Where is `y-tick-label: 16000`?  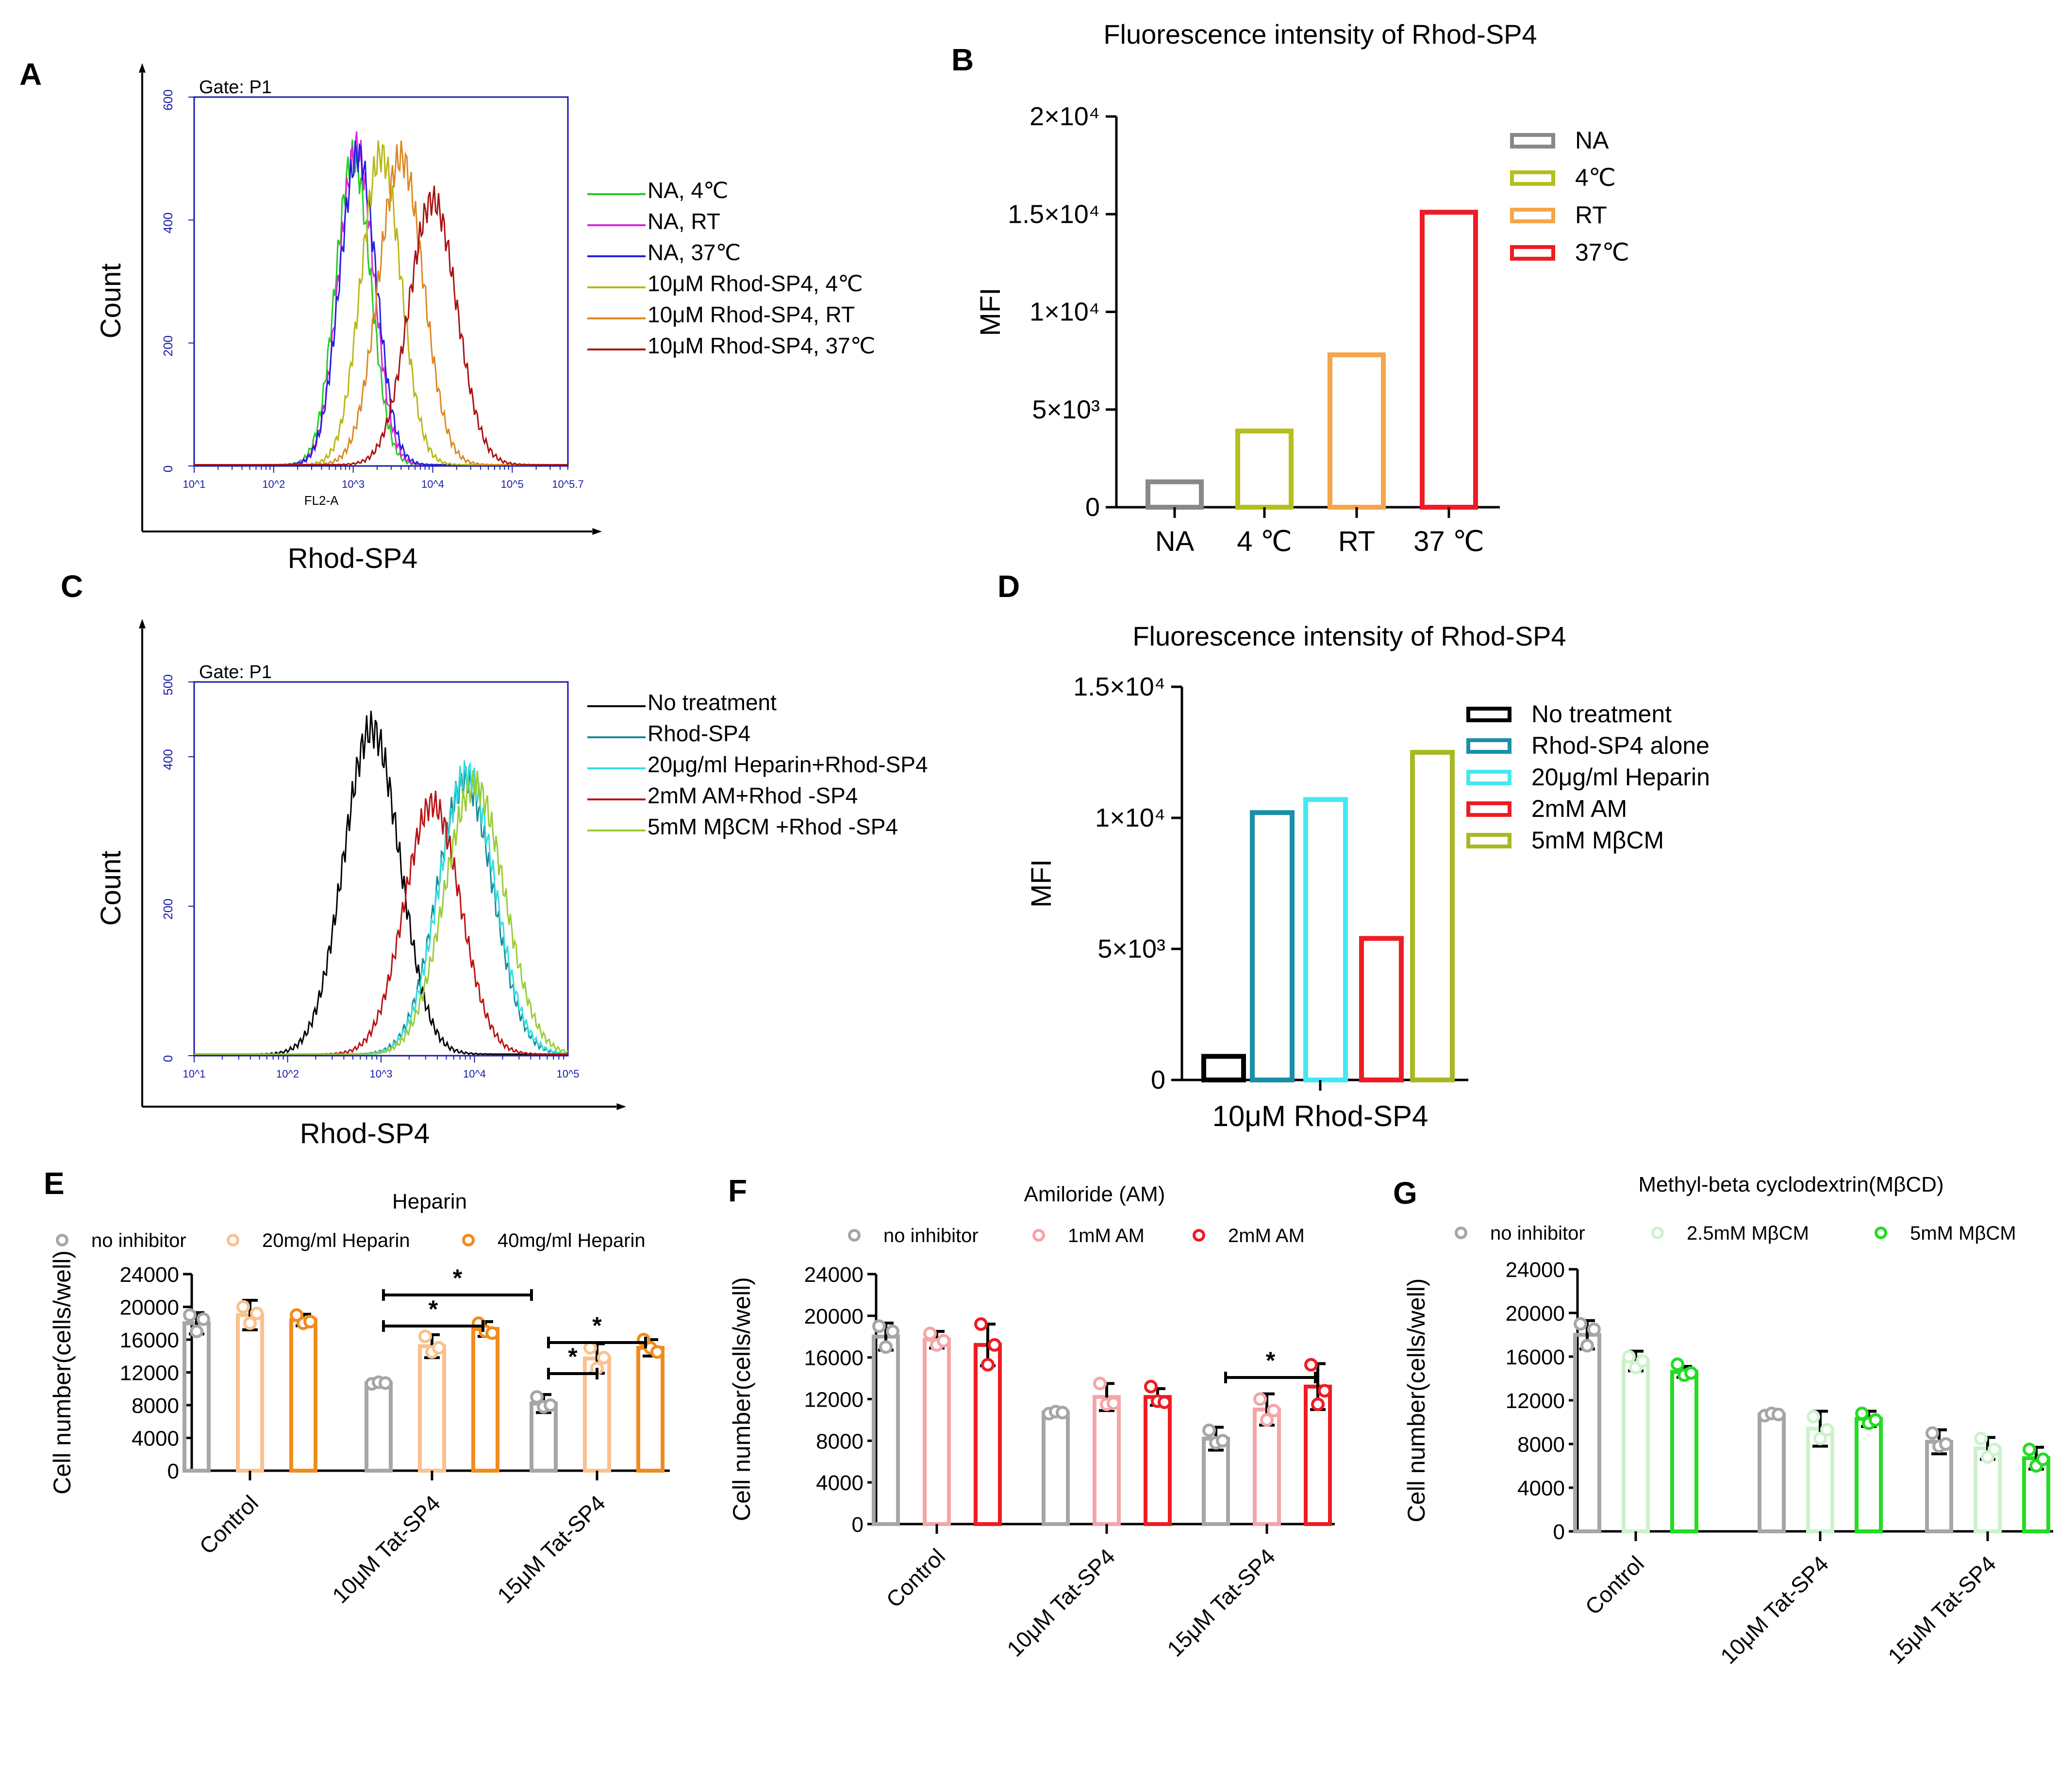
y-tick-label: 16000 is located at coordinates (1536, 1357).